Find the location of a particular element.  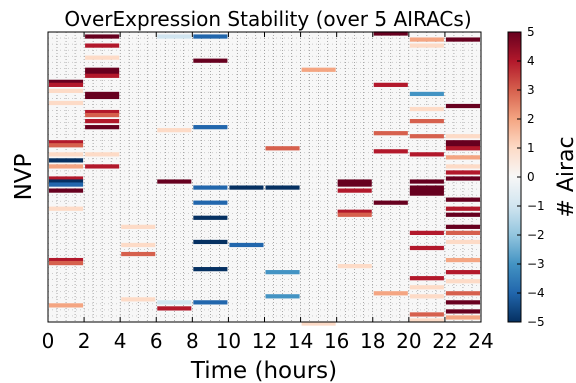

colorbar-tick-label: 5 is located at coordinates (531, 32).